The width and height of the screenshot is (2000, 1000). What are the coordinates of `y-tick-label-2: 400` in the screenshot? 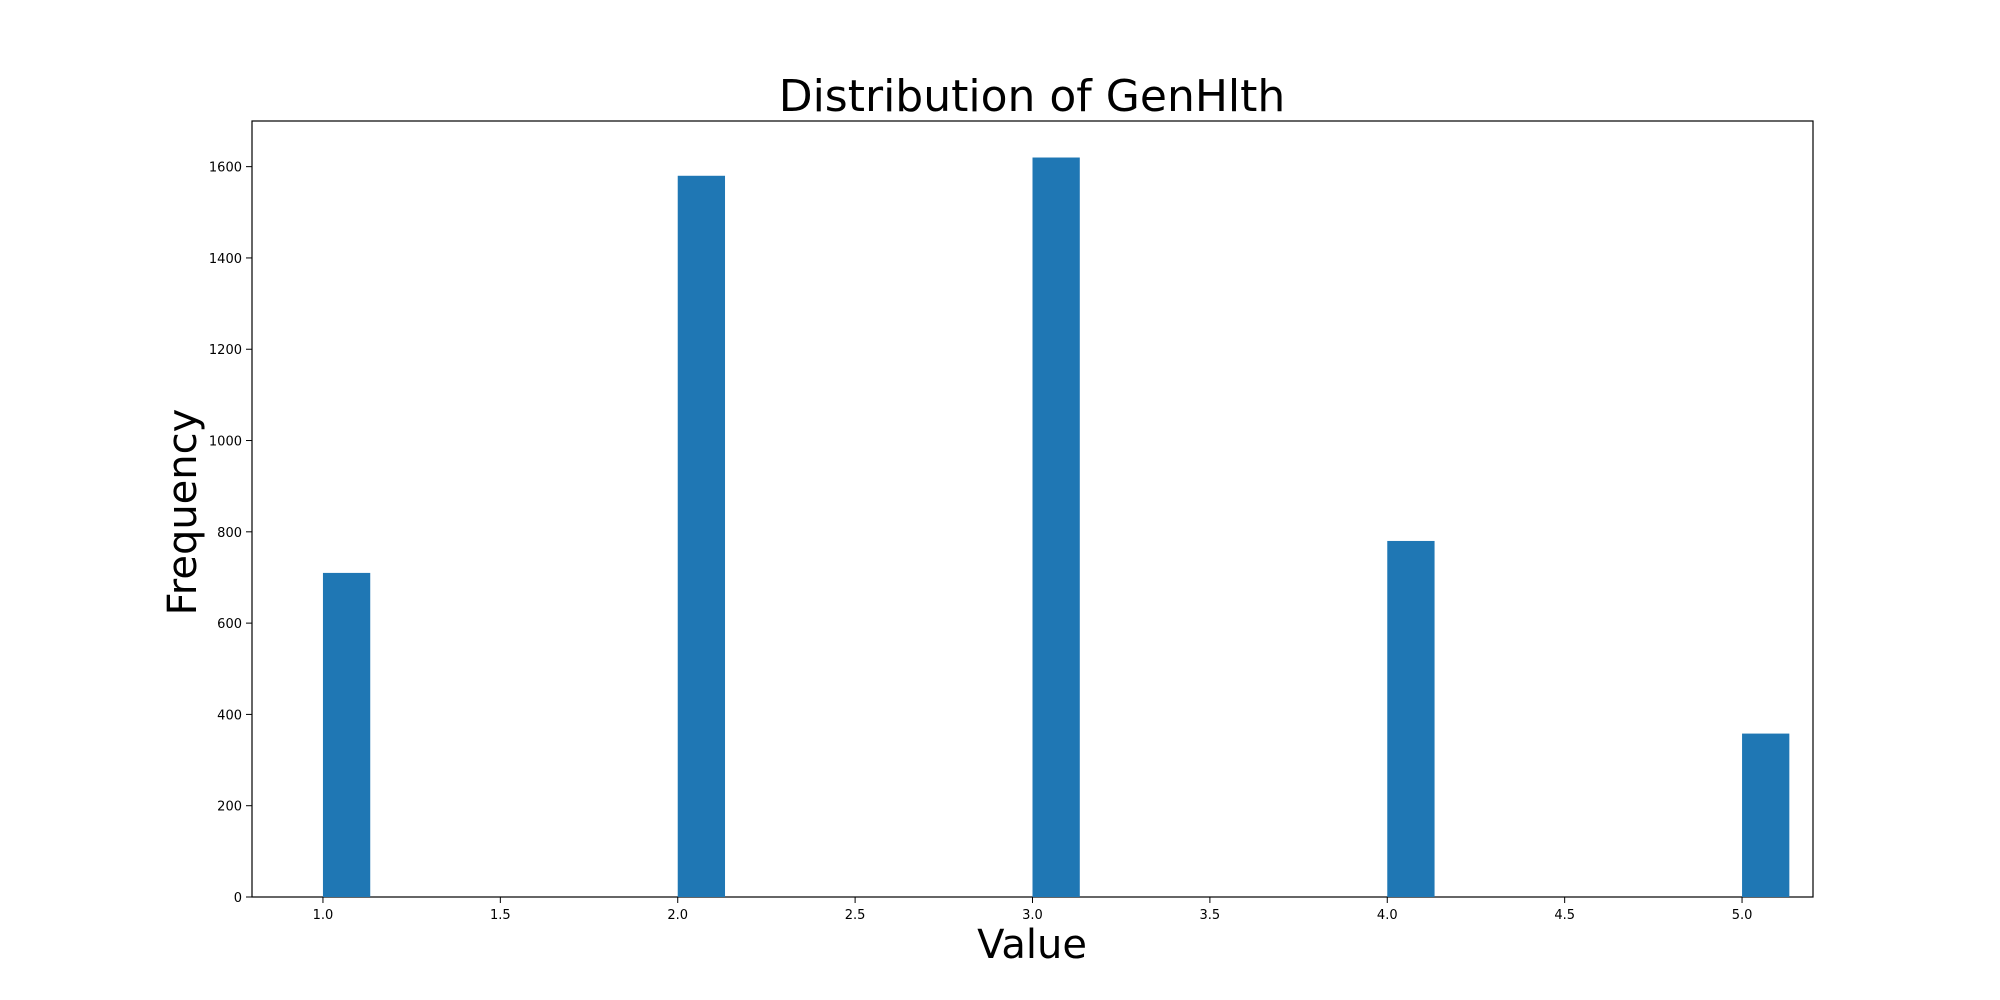 It's located at (229, 715).